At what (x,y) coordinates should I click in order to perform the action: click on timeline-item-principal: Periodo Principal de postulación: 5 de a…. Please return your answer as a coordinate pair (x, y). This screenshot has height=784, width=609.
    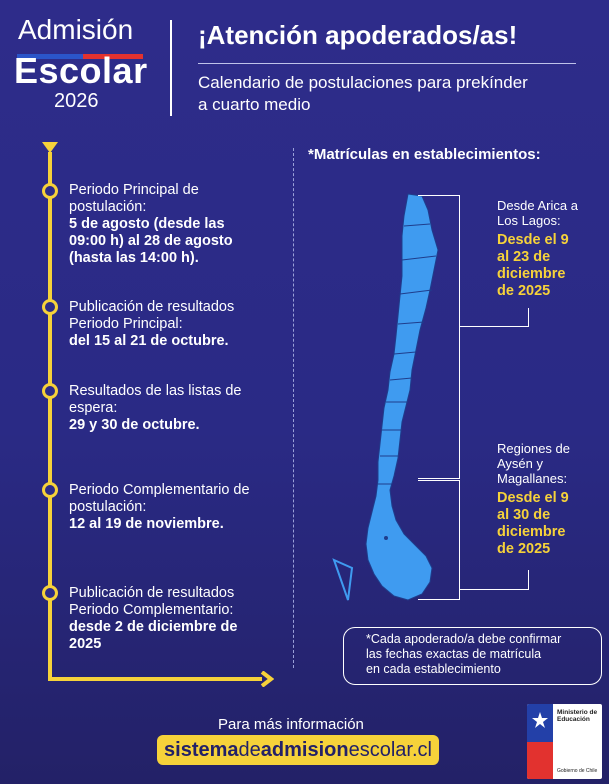
    Looking at the image, I should click on (151, 224).